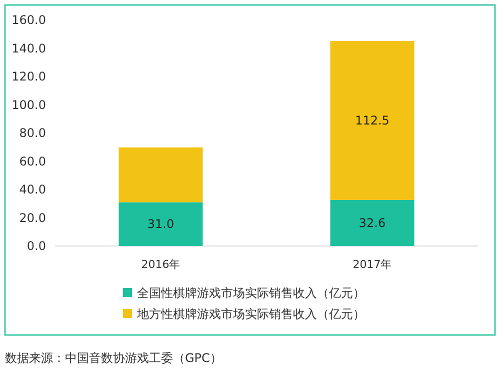  Describe the element at coordinates (36, 246) in the screenshot. I see `y-tick-label: 0.0` at that location.